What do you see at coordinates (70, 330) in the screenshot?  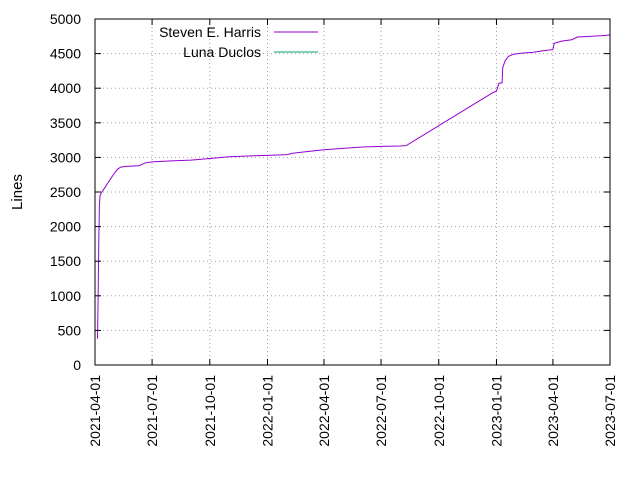 I see `y-tick-label: 500` at bounding box center [70, 330].